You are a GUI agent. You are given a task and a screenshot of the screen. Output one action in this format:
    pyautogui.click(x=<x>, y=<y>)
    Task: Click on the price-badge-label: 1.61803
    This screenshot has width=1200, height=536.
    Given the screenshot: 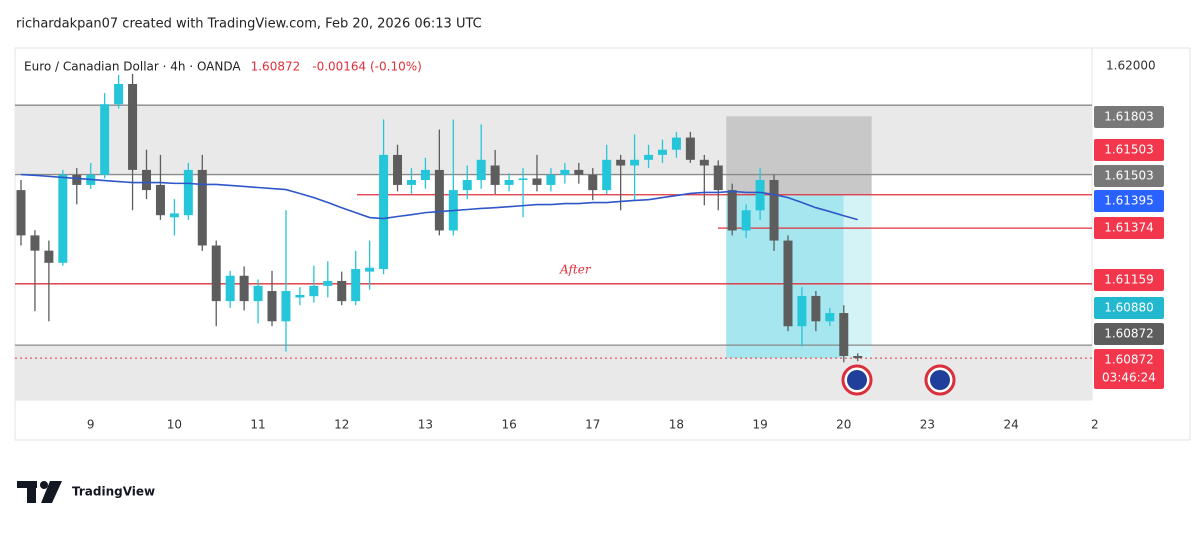 What is the action you would take?
    pyautogui.click(x=1129, y=117)
    